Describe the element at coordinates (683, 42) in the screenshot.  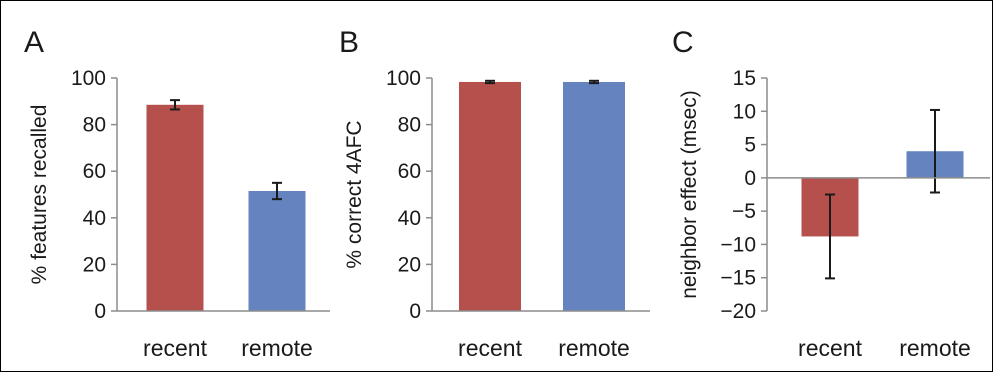
I see `panel-letter: C` at that location.